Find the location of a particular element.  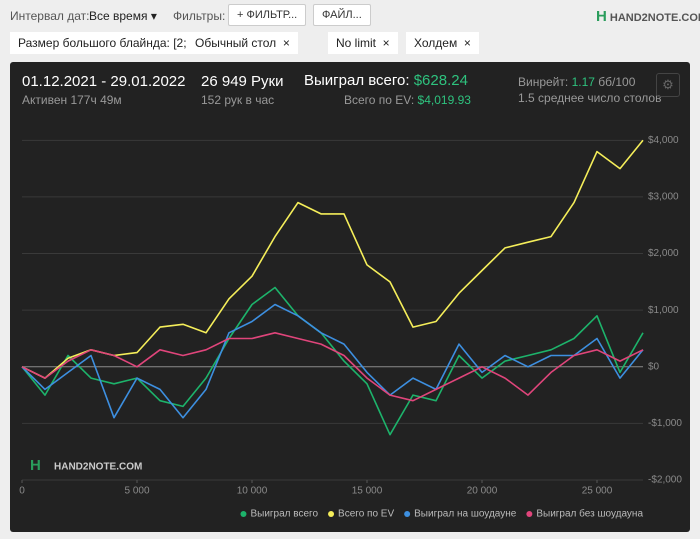

date-value: Все время is located at coordinates (118, 16).